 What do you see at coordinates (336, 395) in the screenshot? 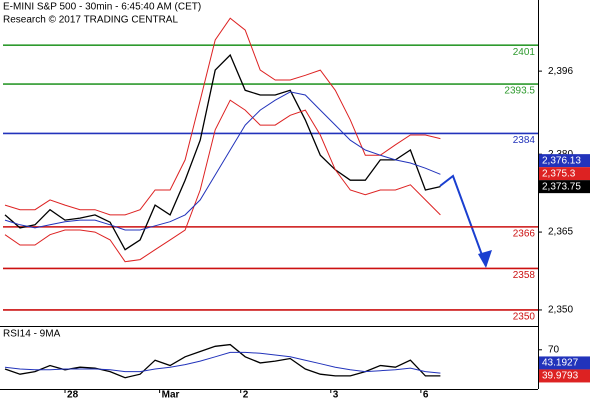
I see `x-tick-label: 3` at bounding box center [336, 395].